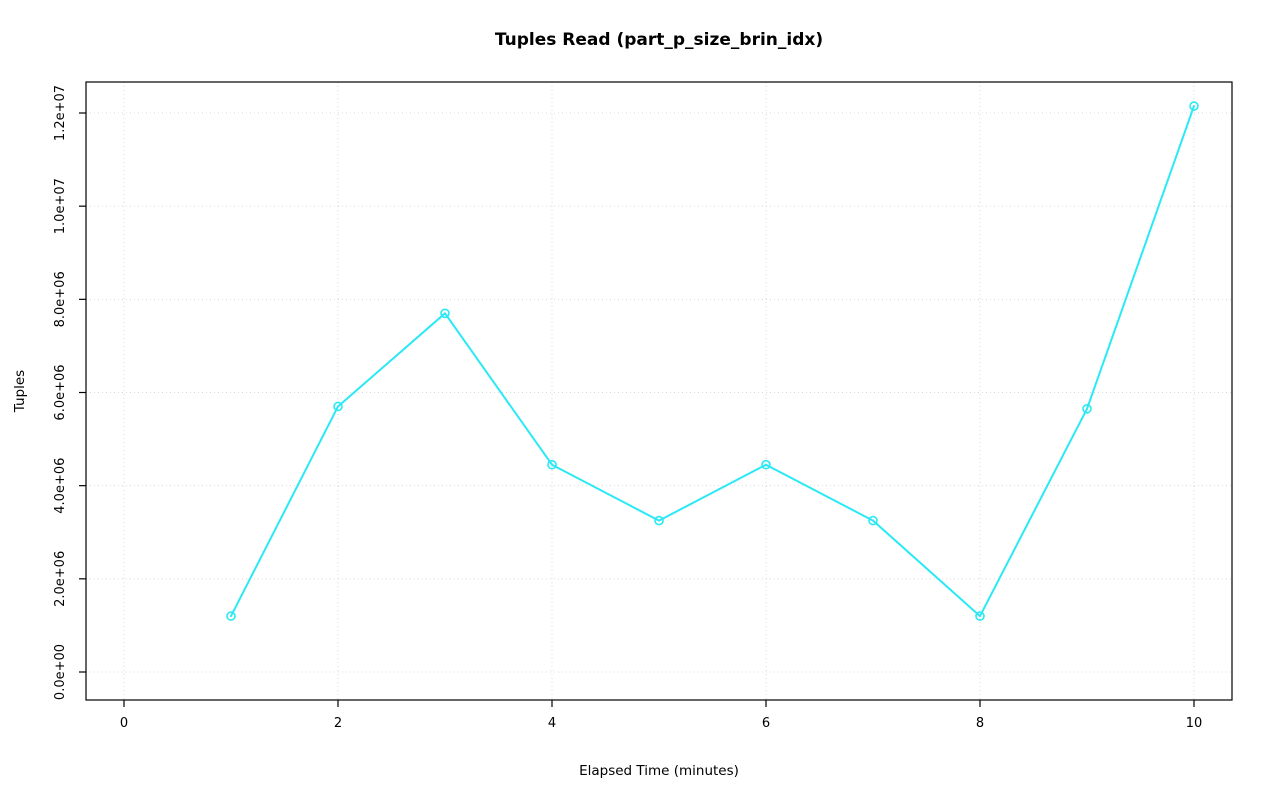  I want to click on chart-title: Tuples Read (part_p_size_brin_idx), so click(659, 40).